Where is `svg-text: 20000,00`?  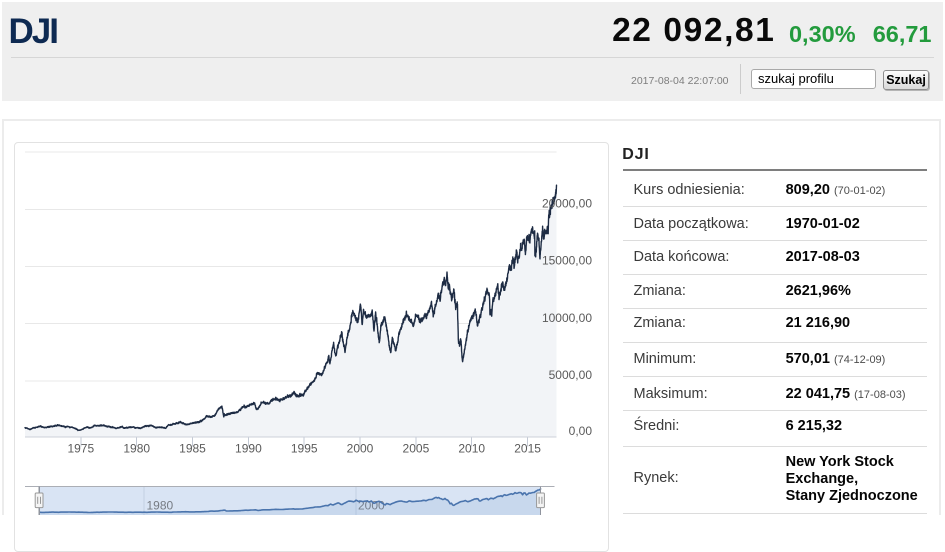 svg-text: 20000,00 is located at coordinates (567, 203).